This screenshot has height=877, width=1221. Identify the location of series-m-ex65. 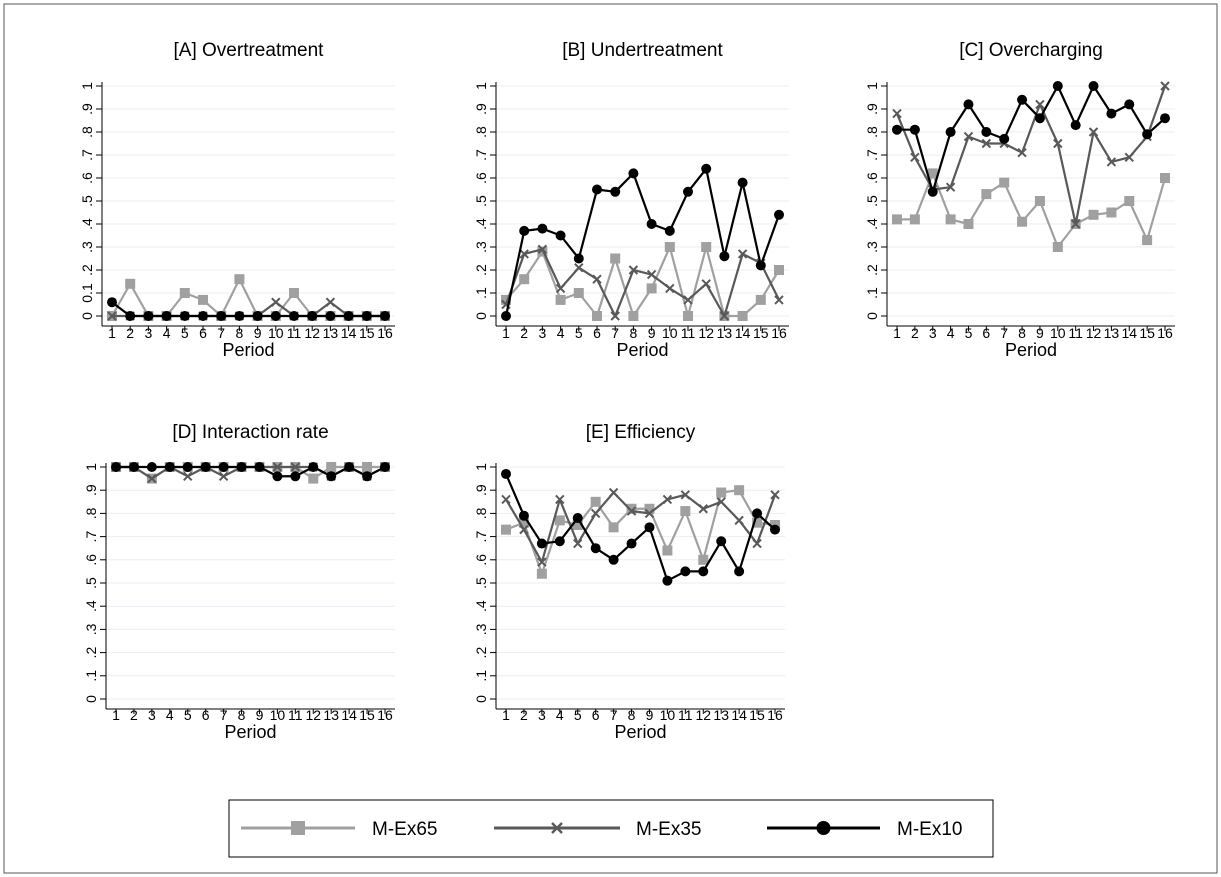
(1031, 210).